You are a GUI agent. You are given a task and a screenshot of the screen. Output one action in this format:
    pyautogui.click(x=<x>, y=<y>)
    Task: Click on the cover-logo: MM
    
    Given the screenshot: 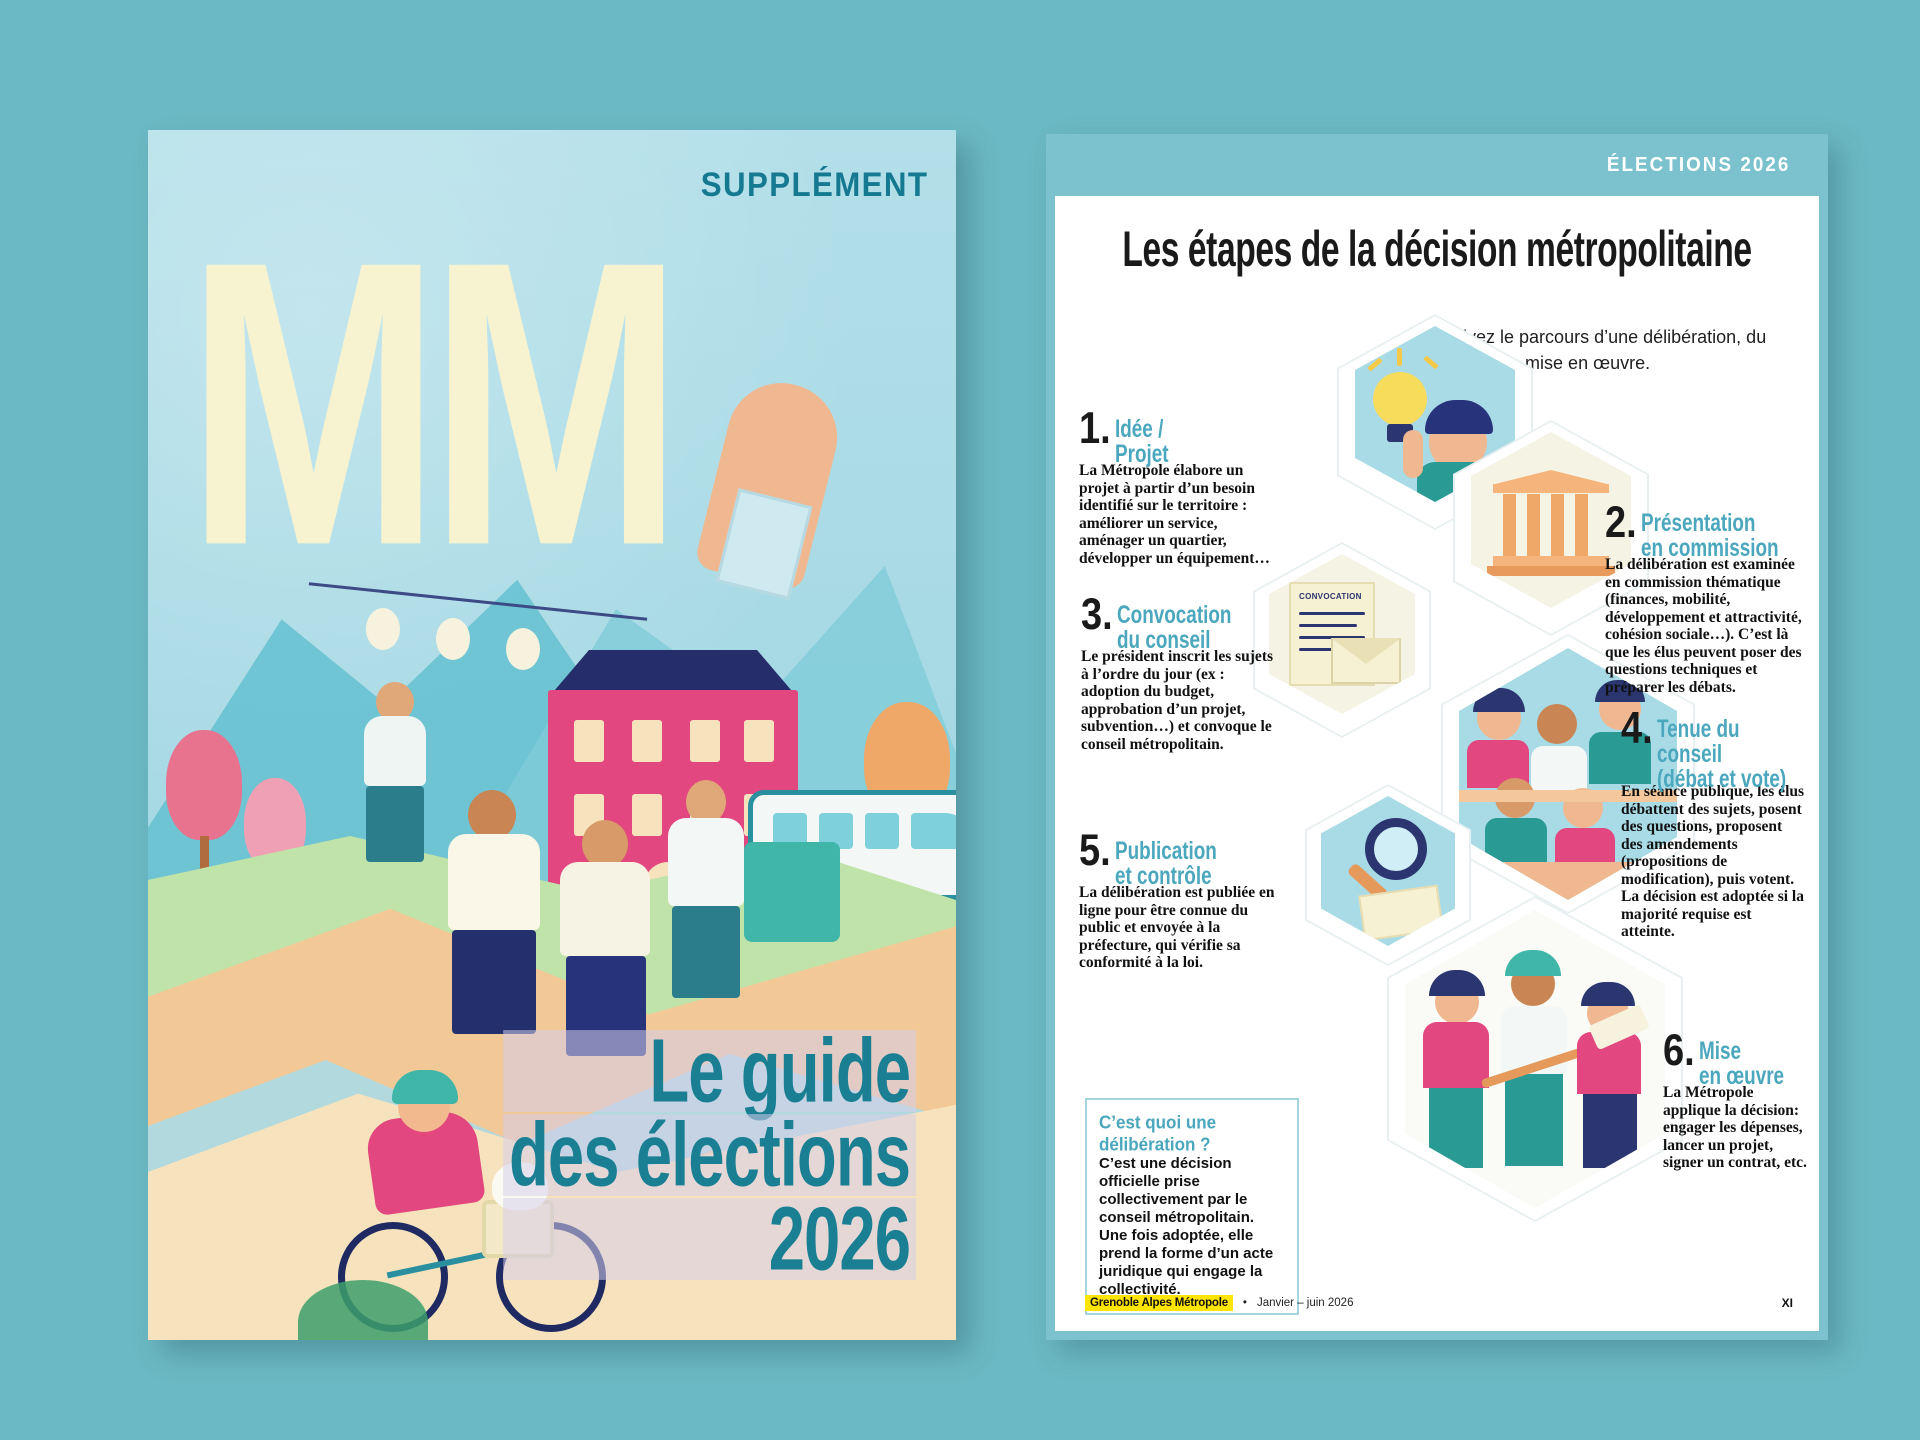 What is the action you would take?
    pyautogui.click(x=559, y=403)
    